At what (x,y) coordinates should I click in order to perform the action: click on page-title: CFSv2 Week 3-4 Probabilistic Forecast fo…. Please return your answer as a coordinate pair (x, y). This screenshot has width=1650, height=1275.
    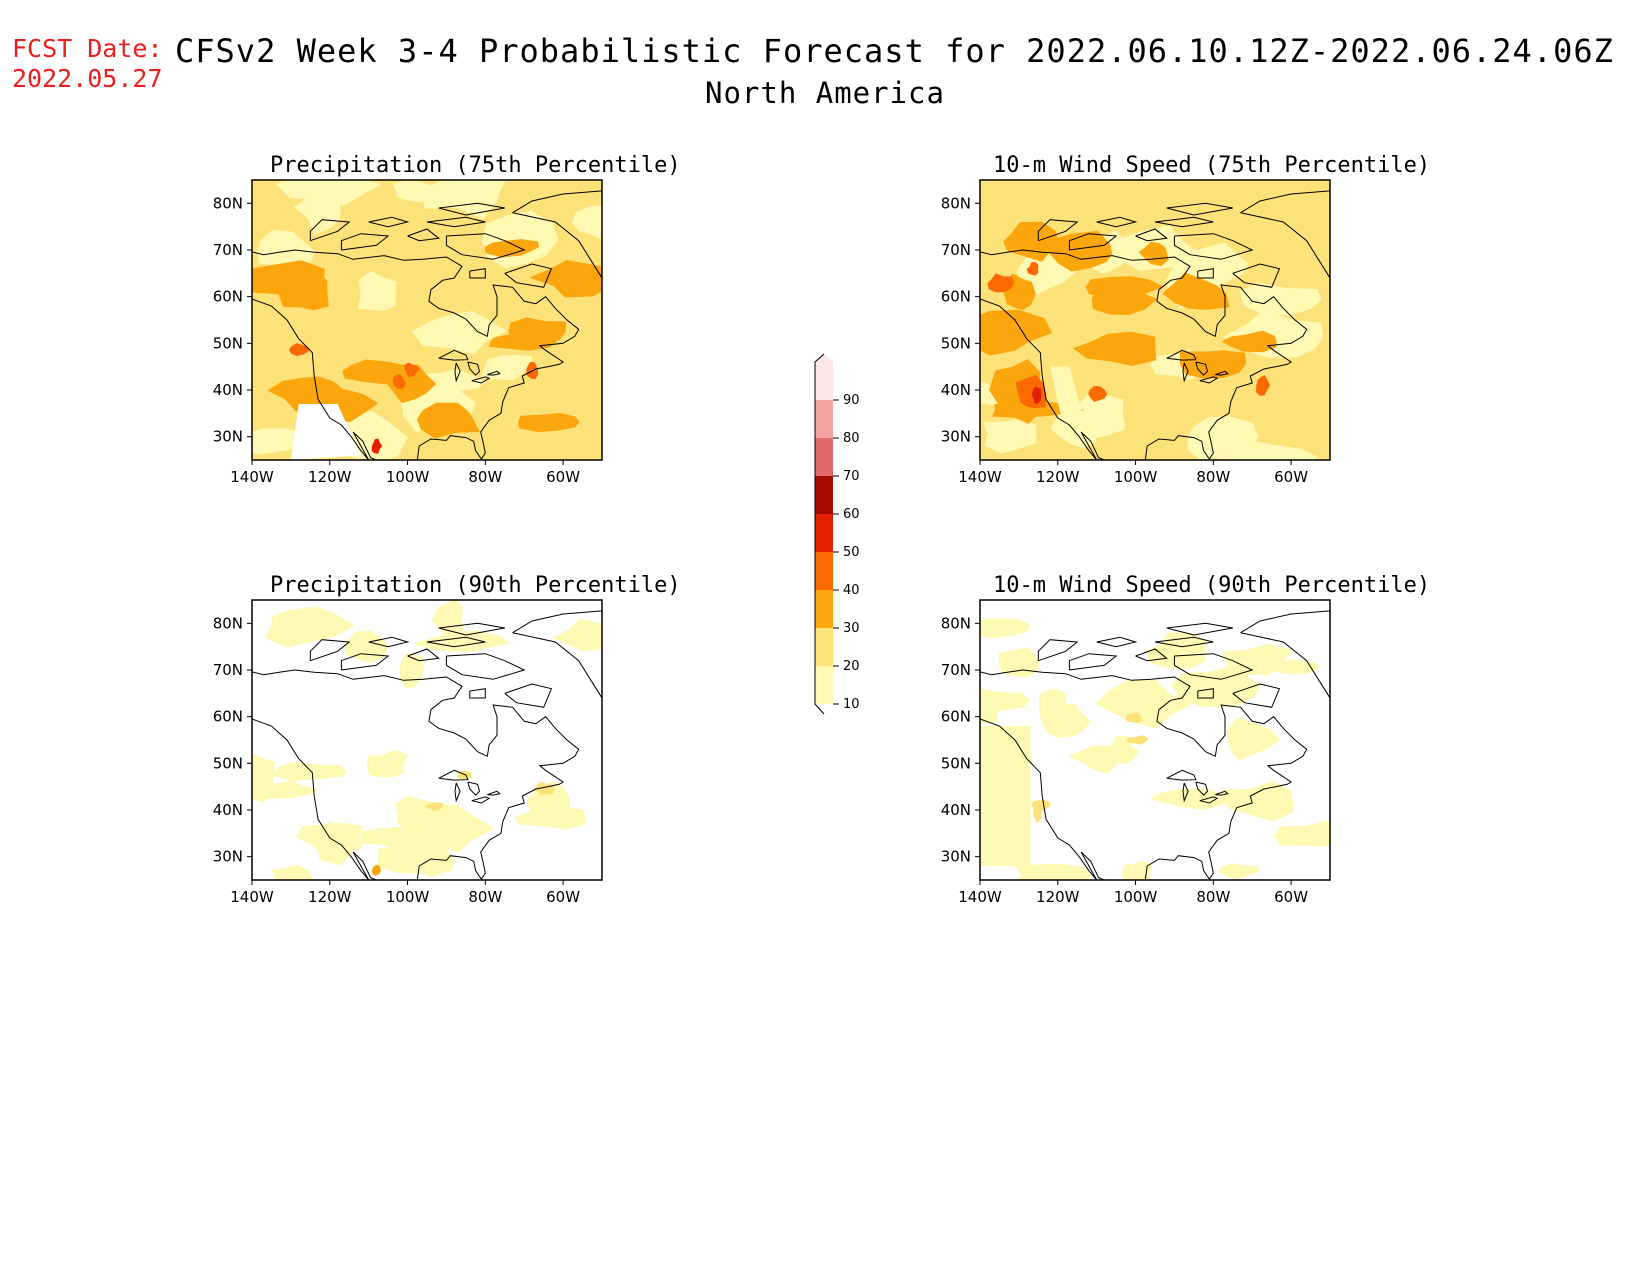
    Looking at the image, I should click on (894, 51).